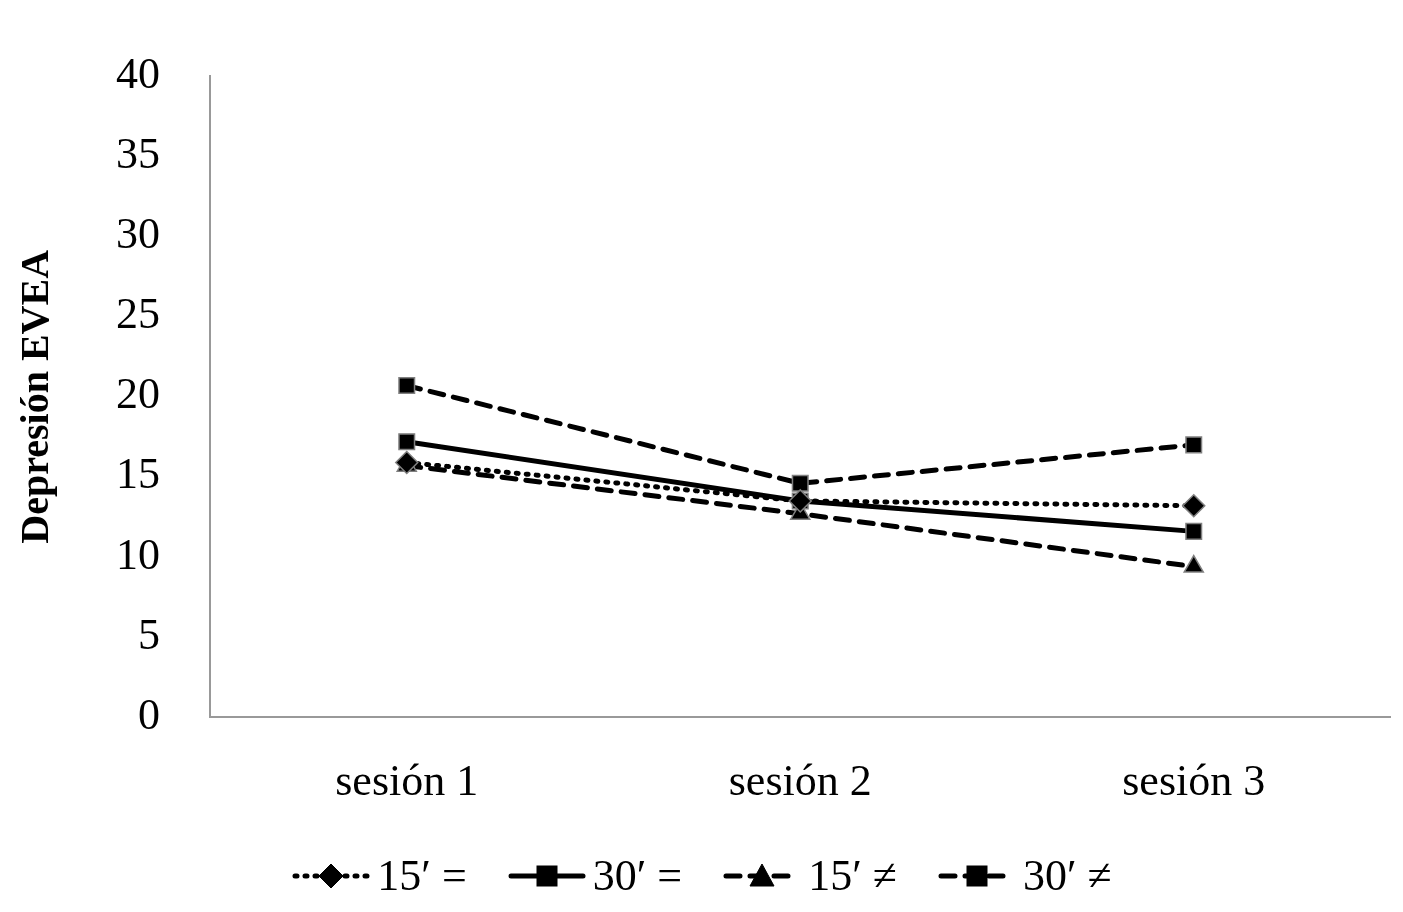 Image resolution: width=1403 pixels, height=912 pixels. What do you see at coordinates (138, 73) in the screenshot?
I see `y-tick-label: 40` at bounding box center [138, 73].